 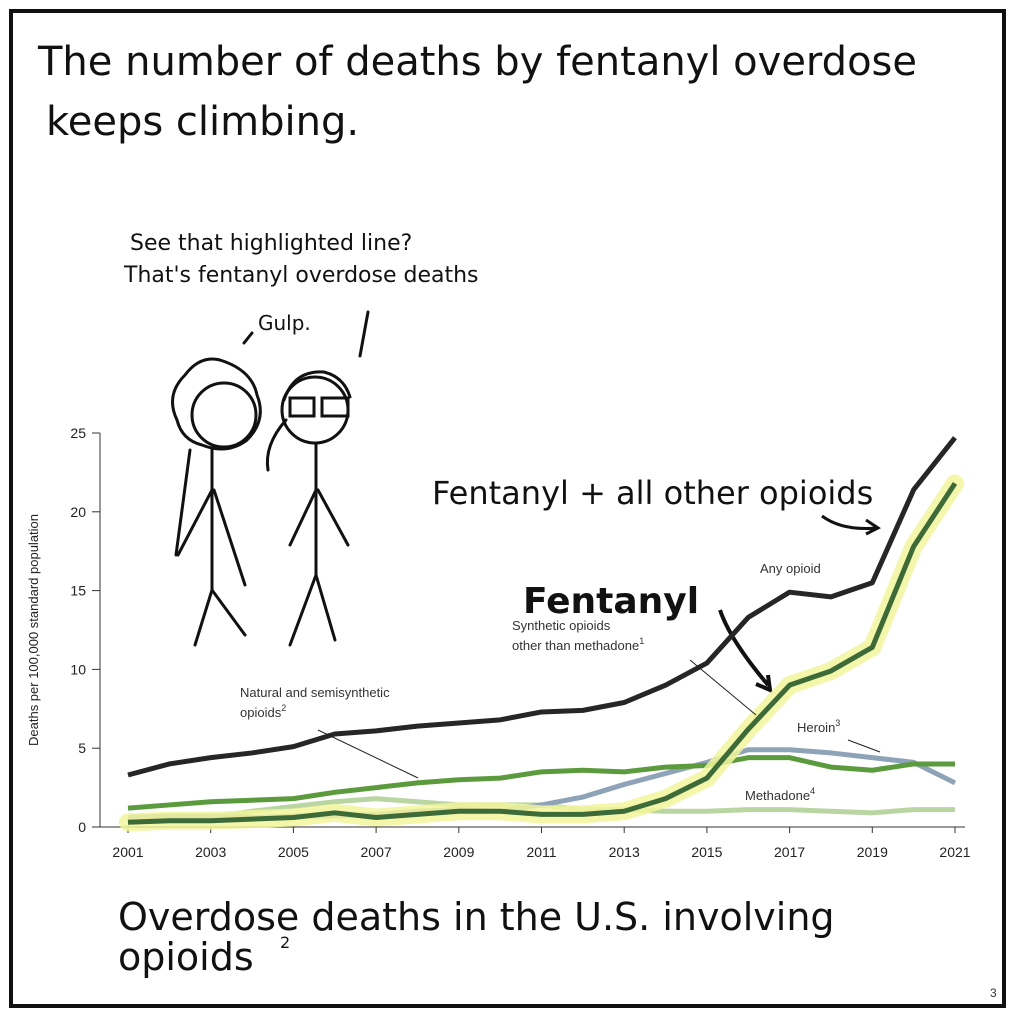 I want to click on x-tick-label: 2009, so click(x=458, y=852).